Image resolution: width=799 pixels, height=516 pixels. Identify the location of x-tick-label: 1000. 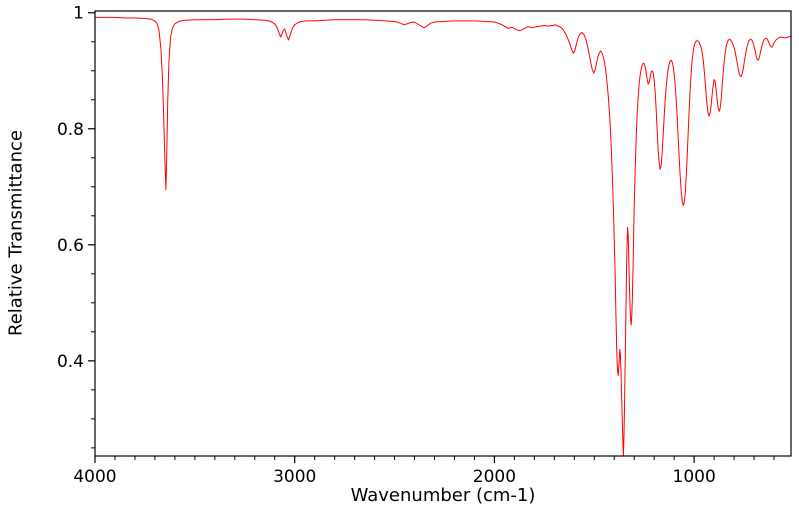
(694, 477).